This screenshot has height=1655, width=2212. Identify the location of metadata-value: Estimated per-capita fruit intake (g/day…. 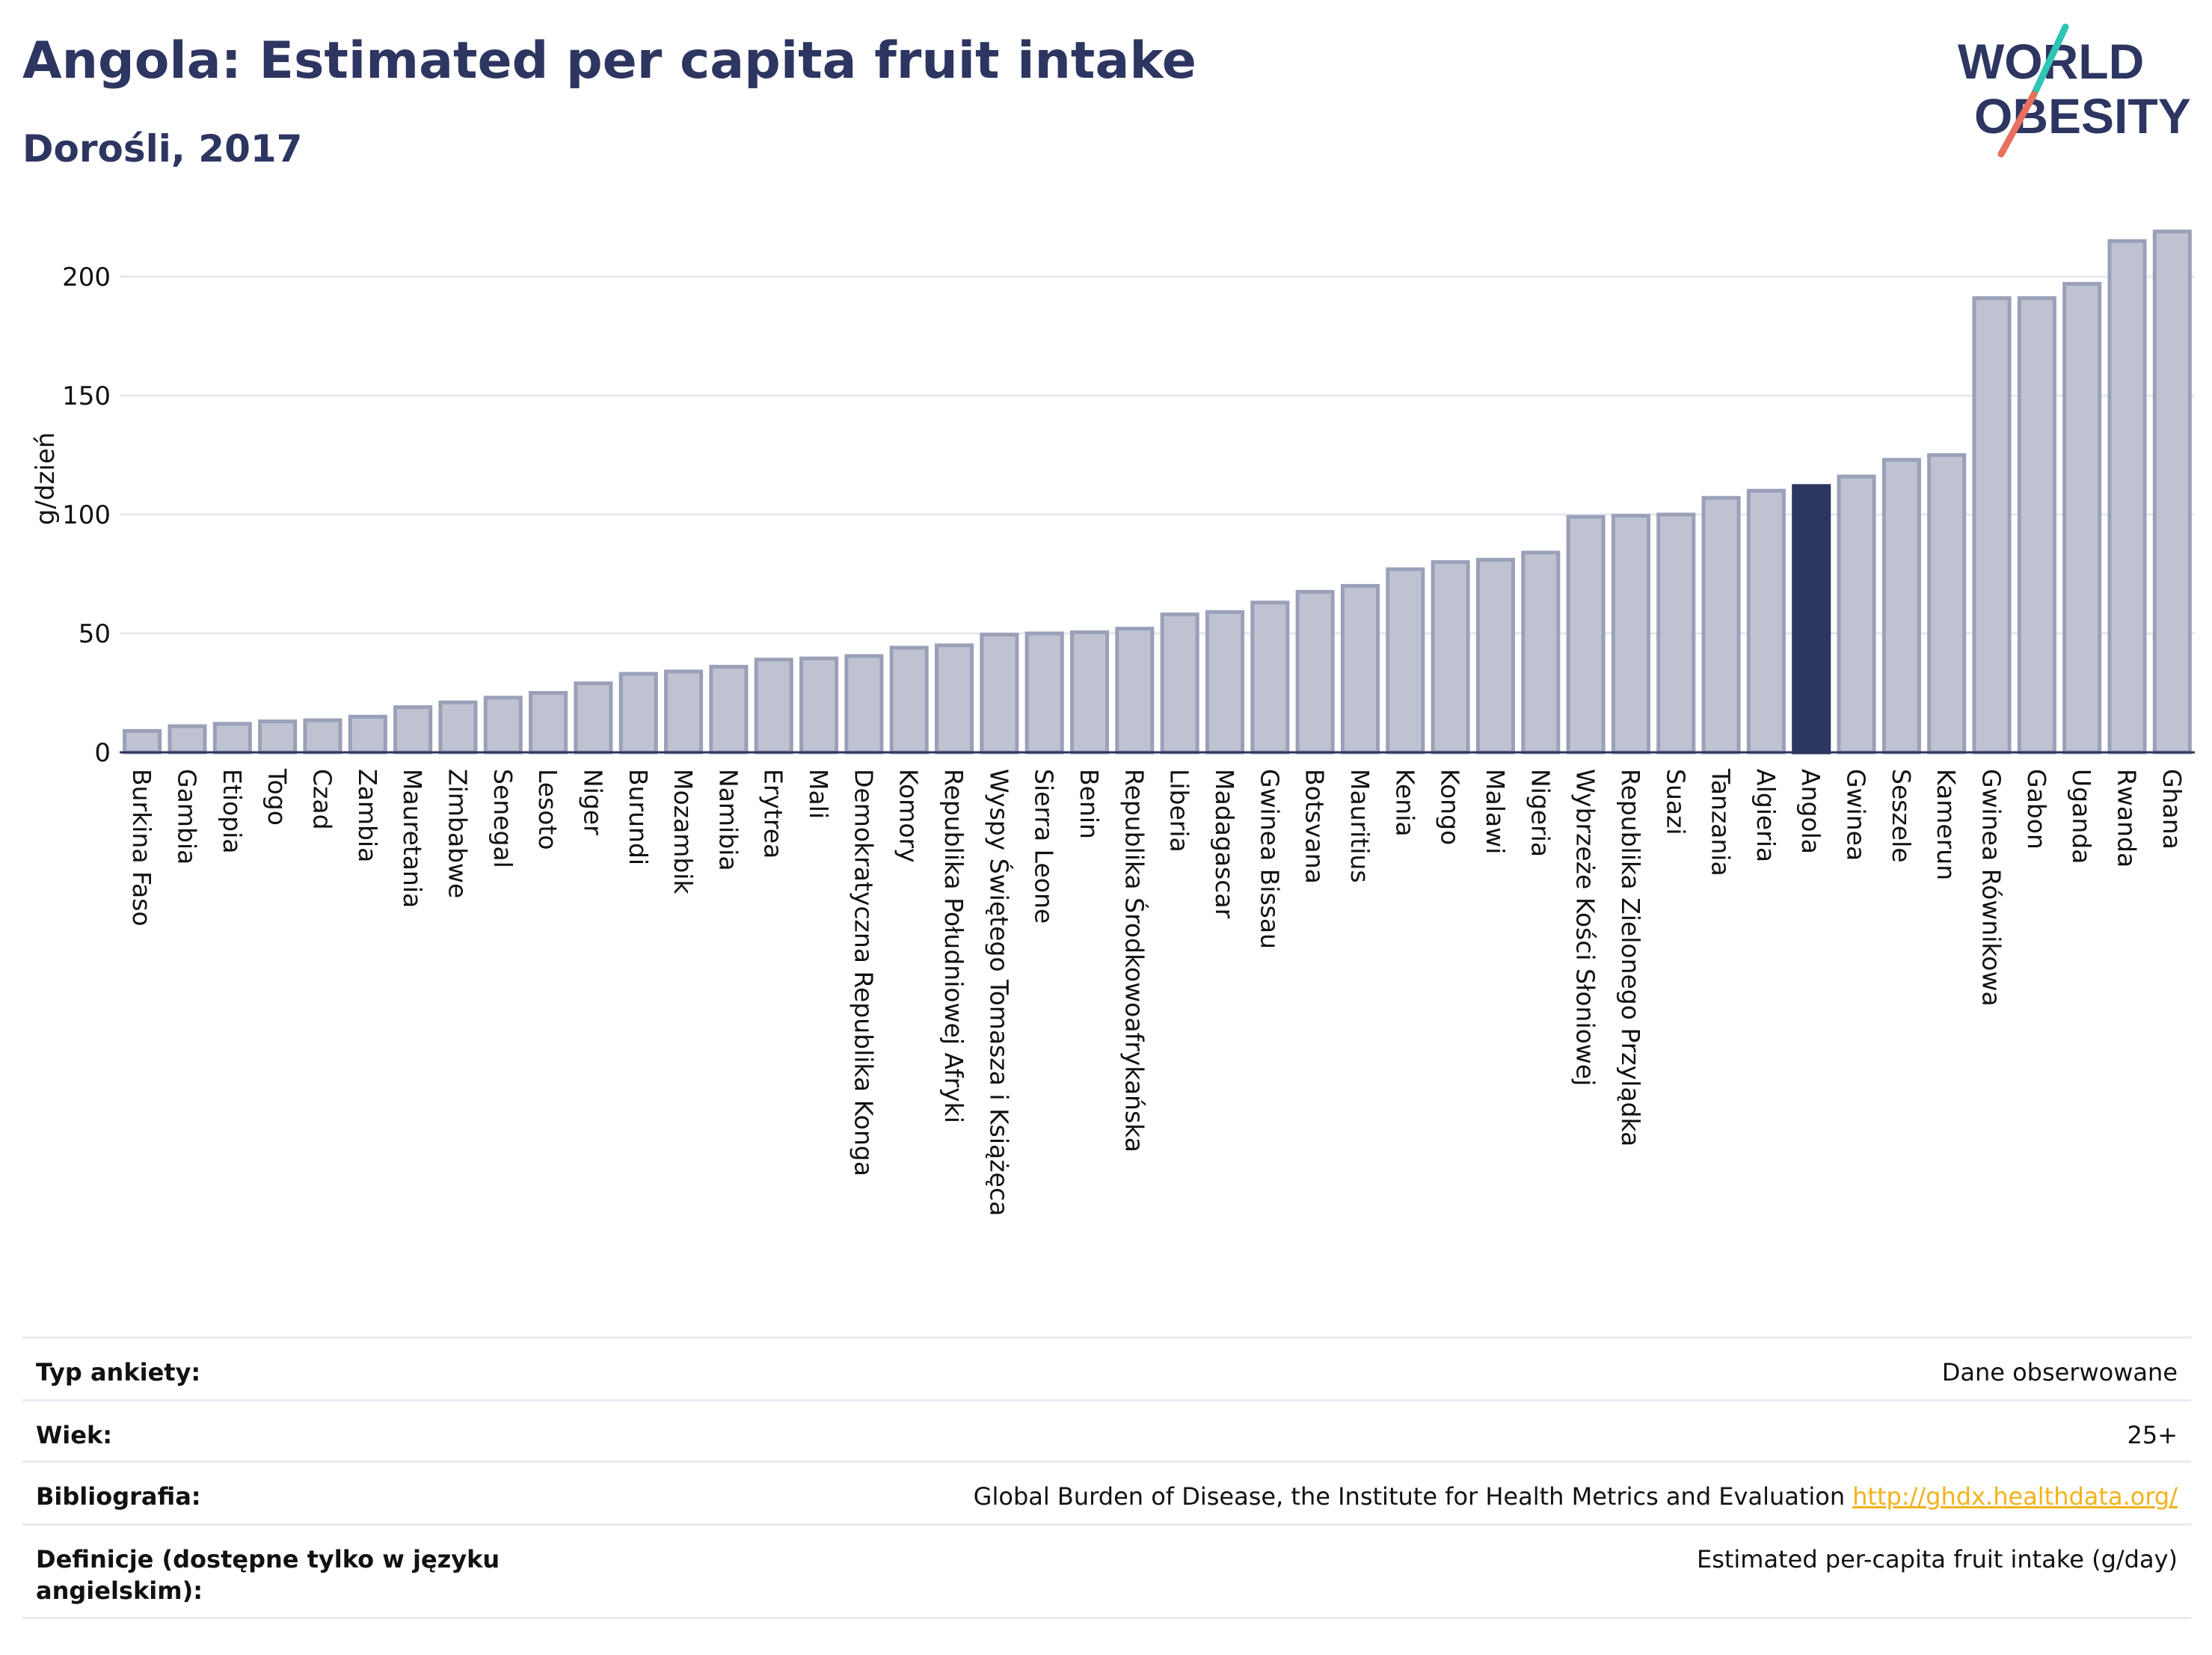
(1937, 1559).